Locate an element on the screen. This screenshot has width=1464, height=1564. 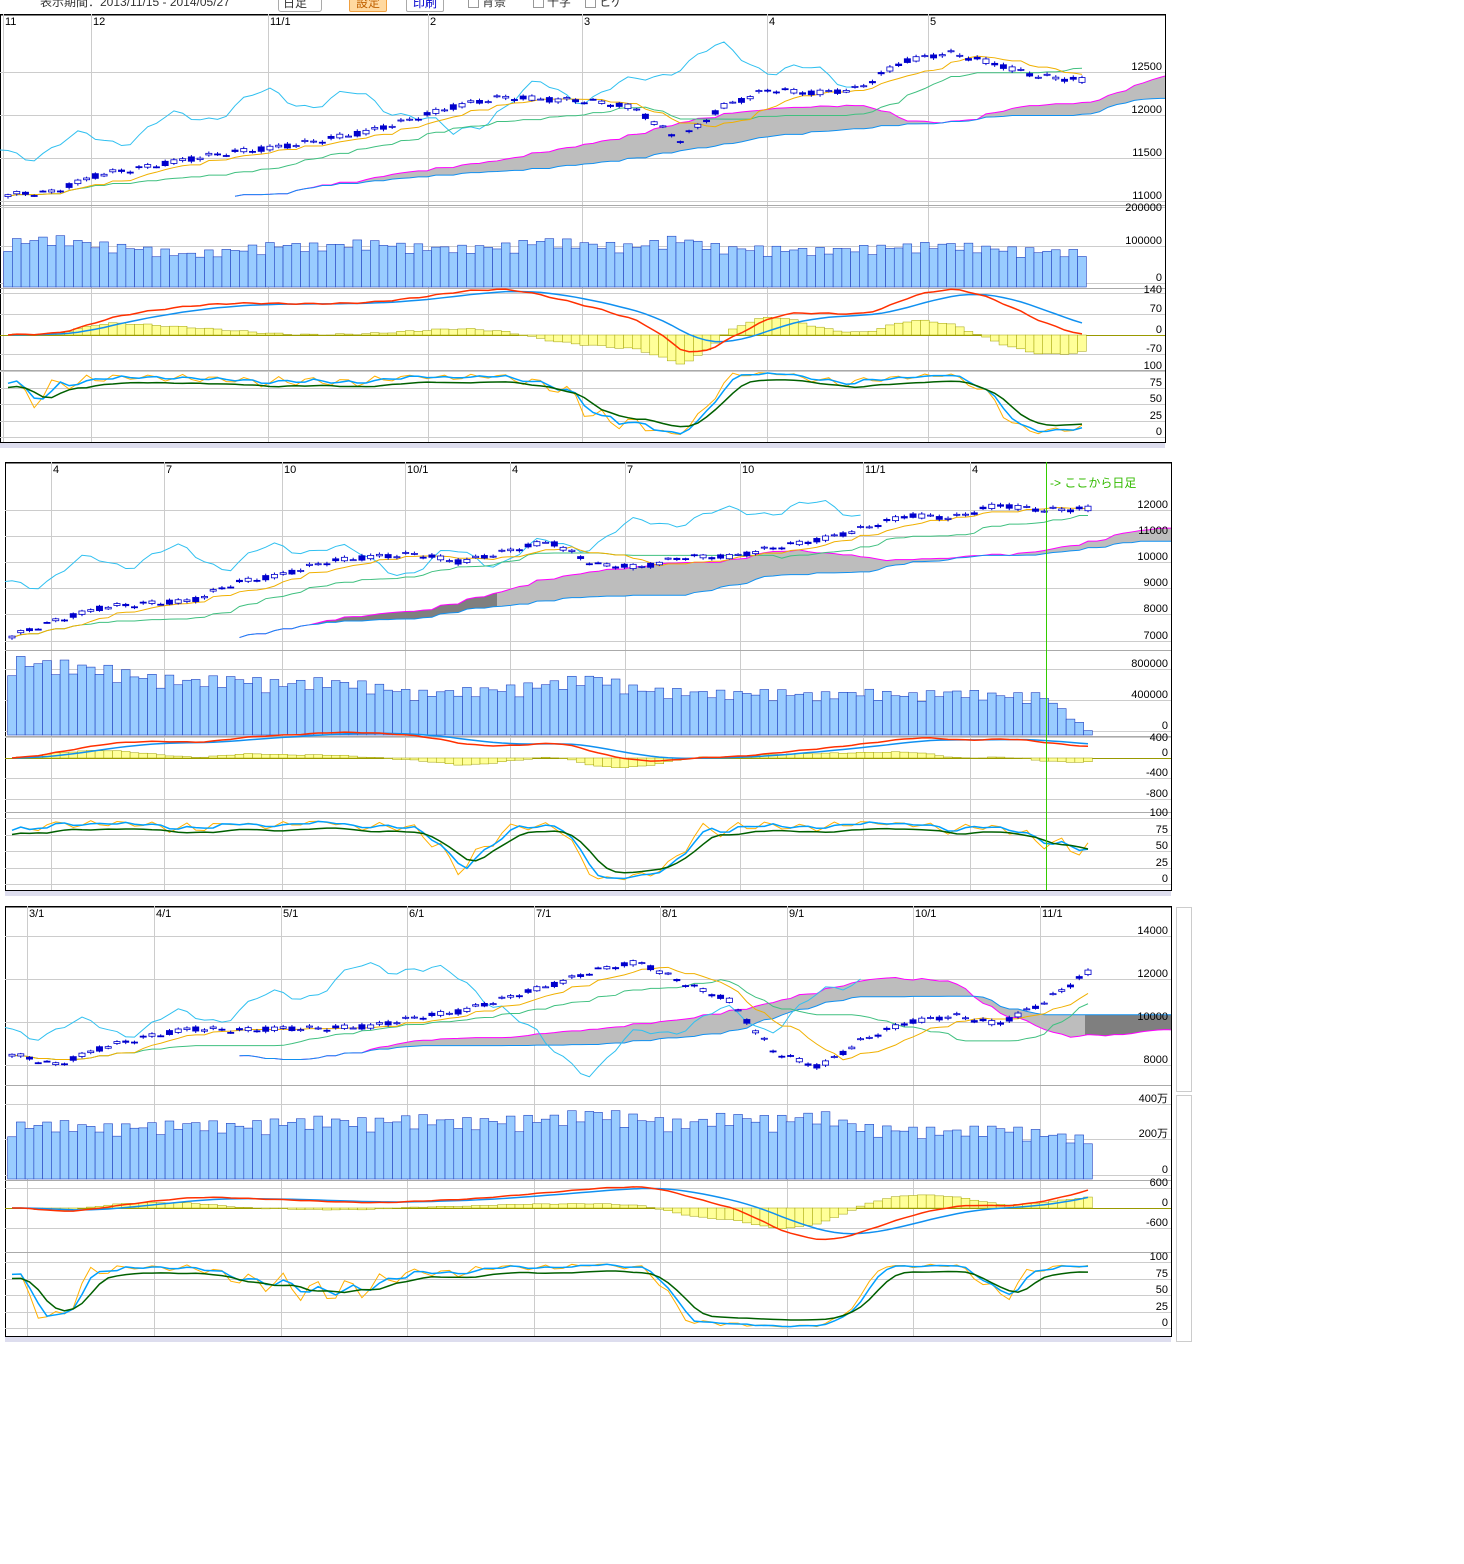
checkbox-crosshair: 十字 is located at coordinates (552, 5).